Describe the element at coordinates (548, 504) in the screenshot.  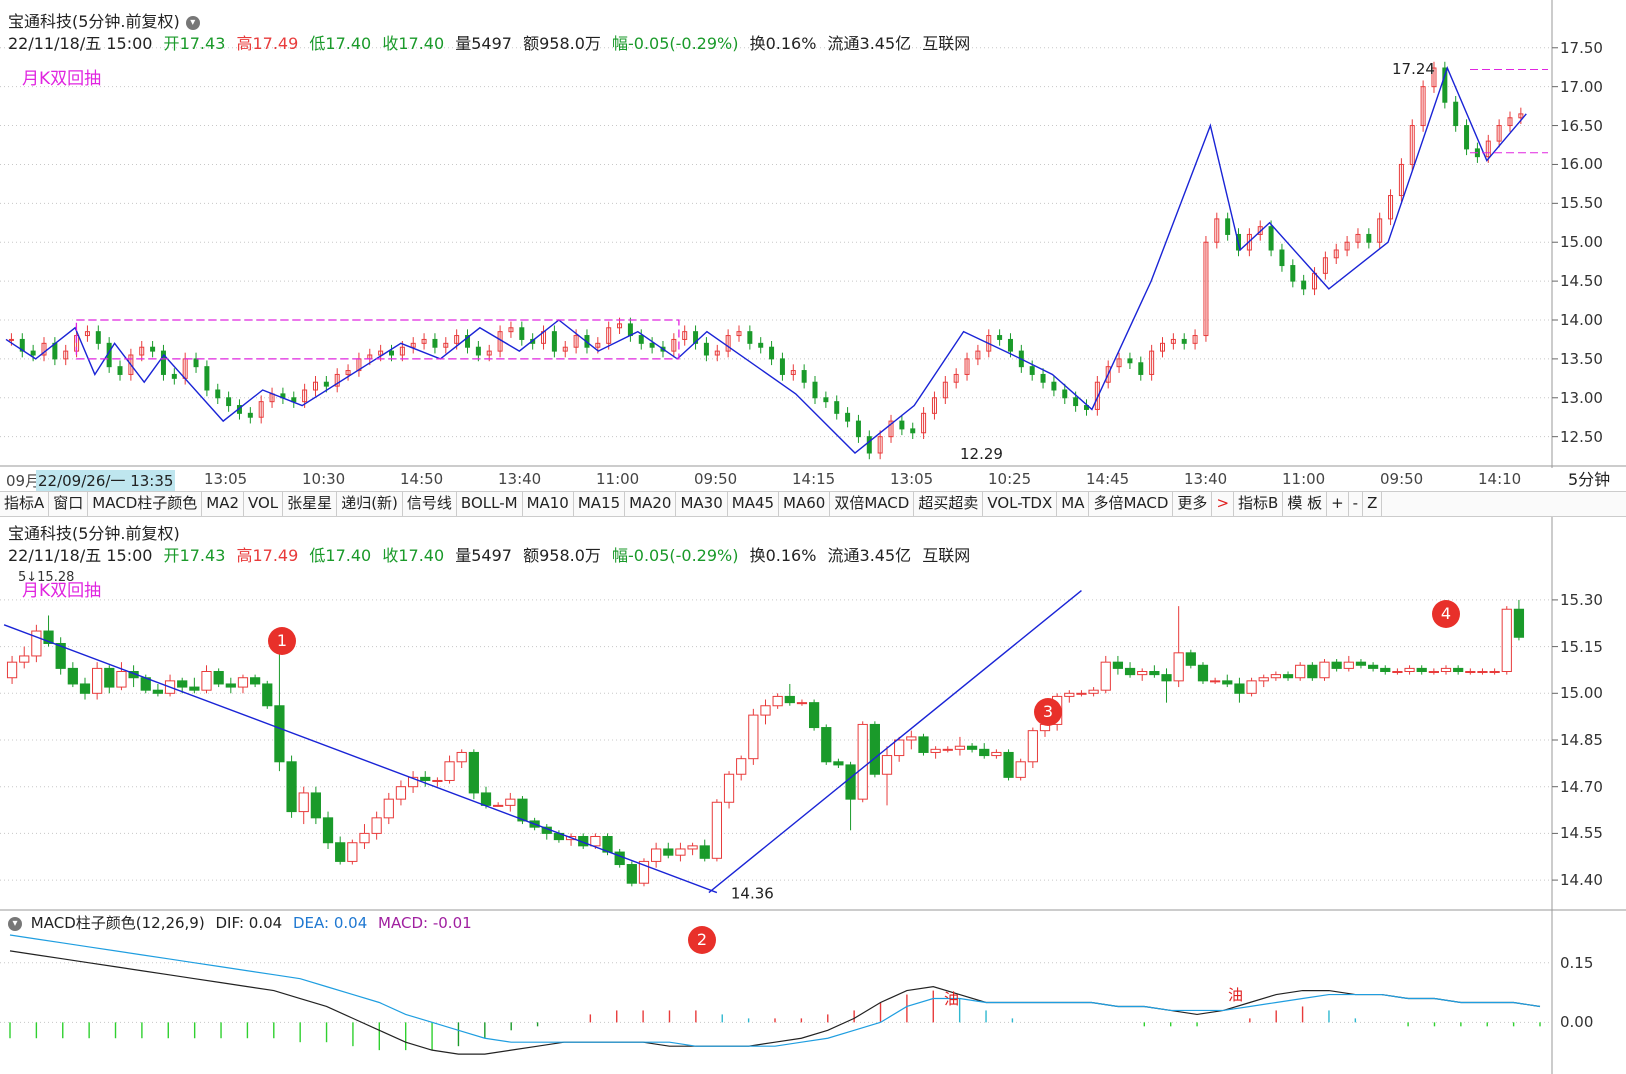
I see `toolbar-item-9: MA10` at that location.